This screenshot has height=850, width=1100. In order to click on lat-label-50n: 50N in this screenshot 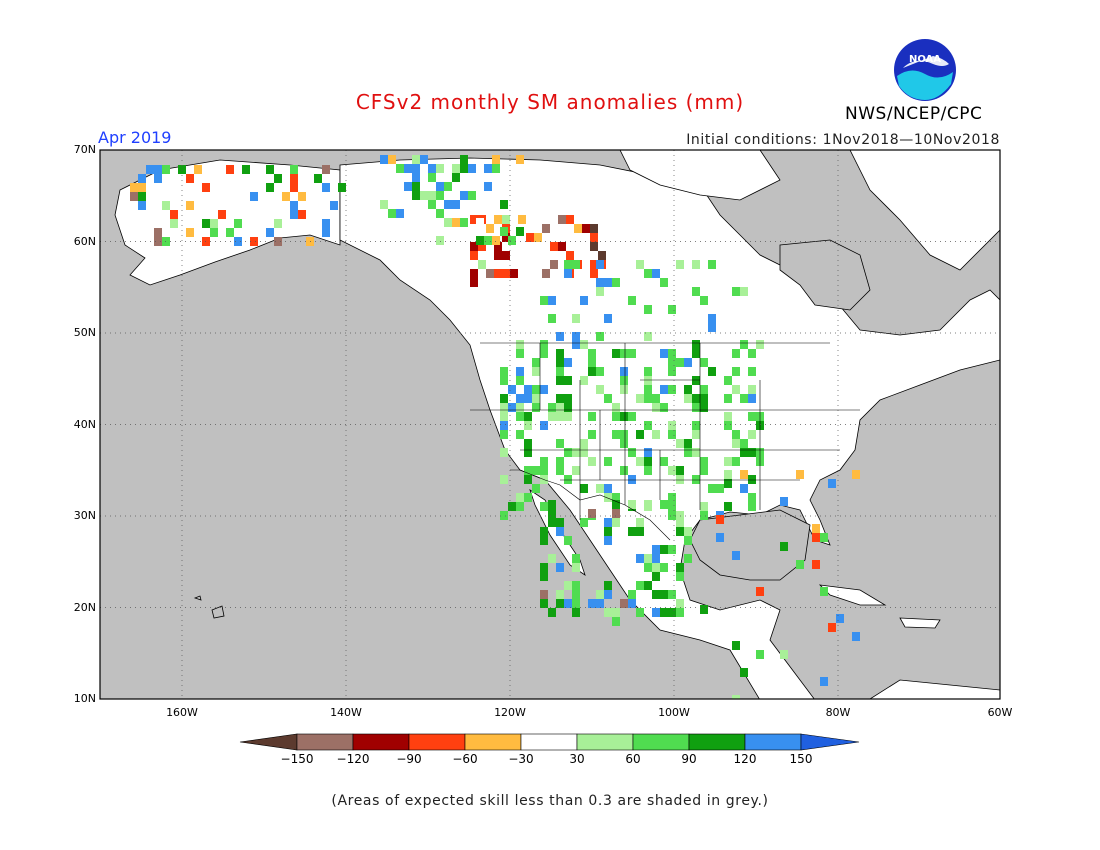, I will do `click(84, 332)`.